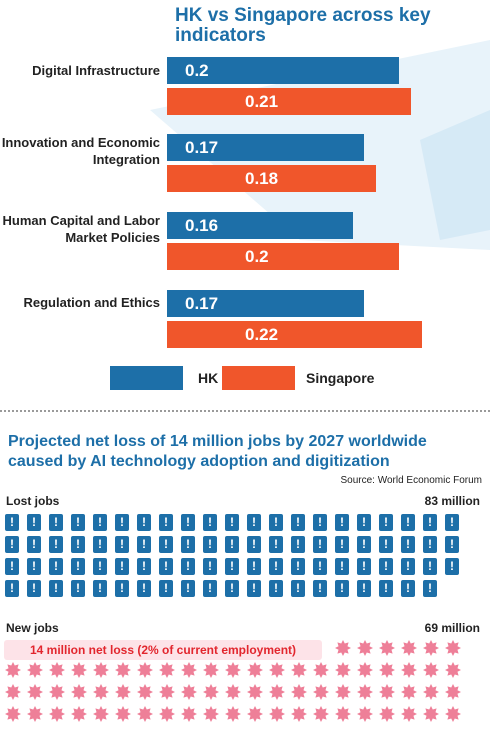  I want to click on new-jobs-icon-grid, so click(247, 686).